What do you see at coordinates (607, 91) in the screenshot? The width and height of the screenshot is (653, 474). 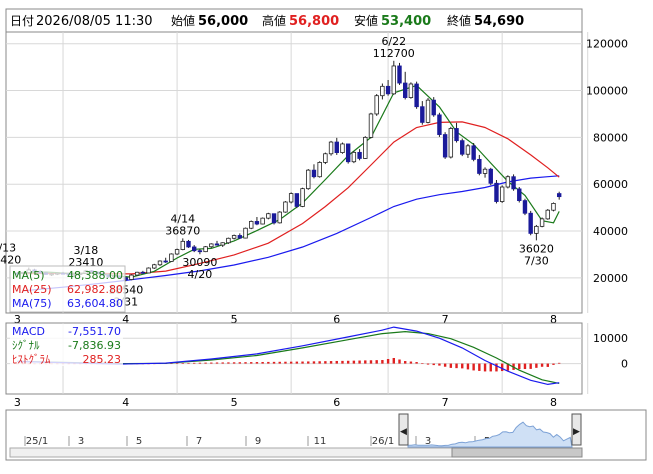 I see `price-tick-label: 100000` at bounding box center [607, 91].